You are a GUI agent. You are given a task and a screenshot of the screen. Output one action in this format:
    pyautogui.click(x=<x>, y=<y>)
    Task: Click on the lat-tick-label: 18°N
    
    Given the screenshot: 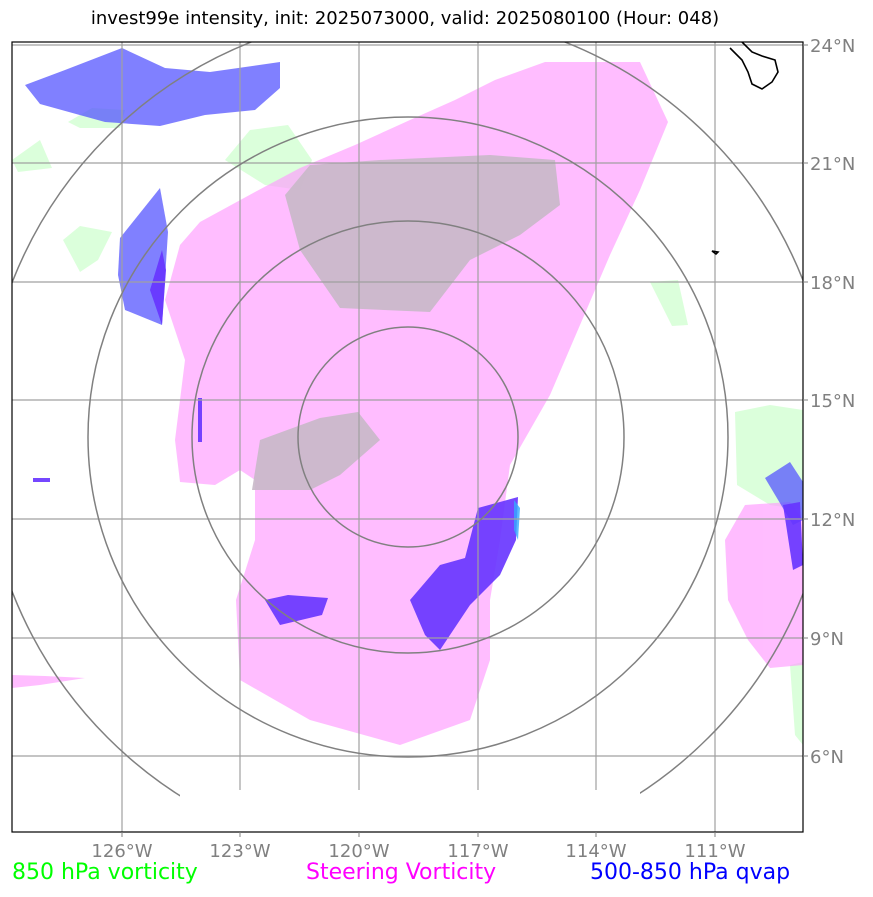 What is the action you would take?
    pyautogui.click(x=832, y=283)
    